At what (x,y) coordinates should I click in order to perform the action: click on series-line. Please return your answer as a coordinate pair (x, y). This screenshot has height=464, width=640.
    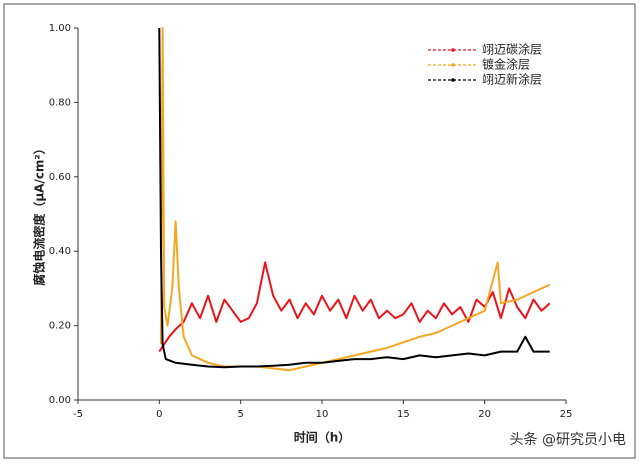
    Looking at the image, I should click on (354, 307).